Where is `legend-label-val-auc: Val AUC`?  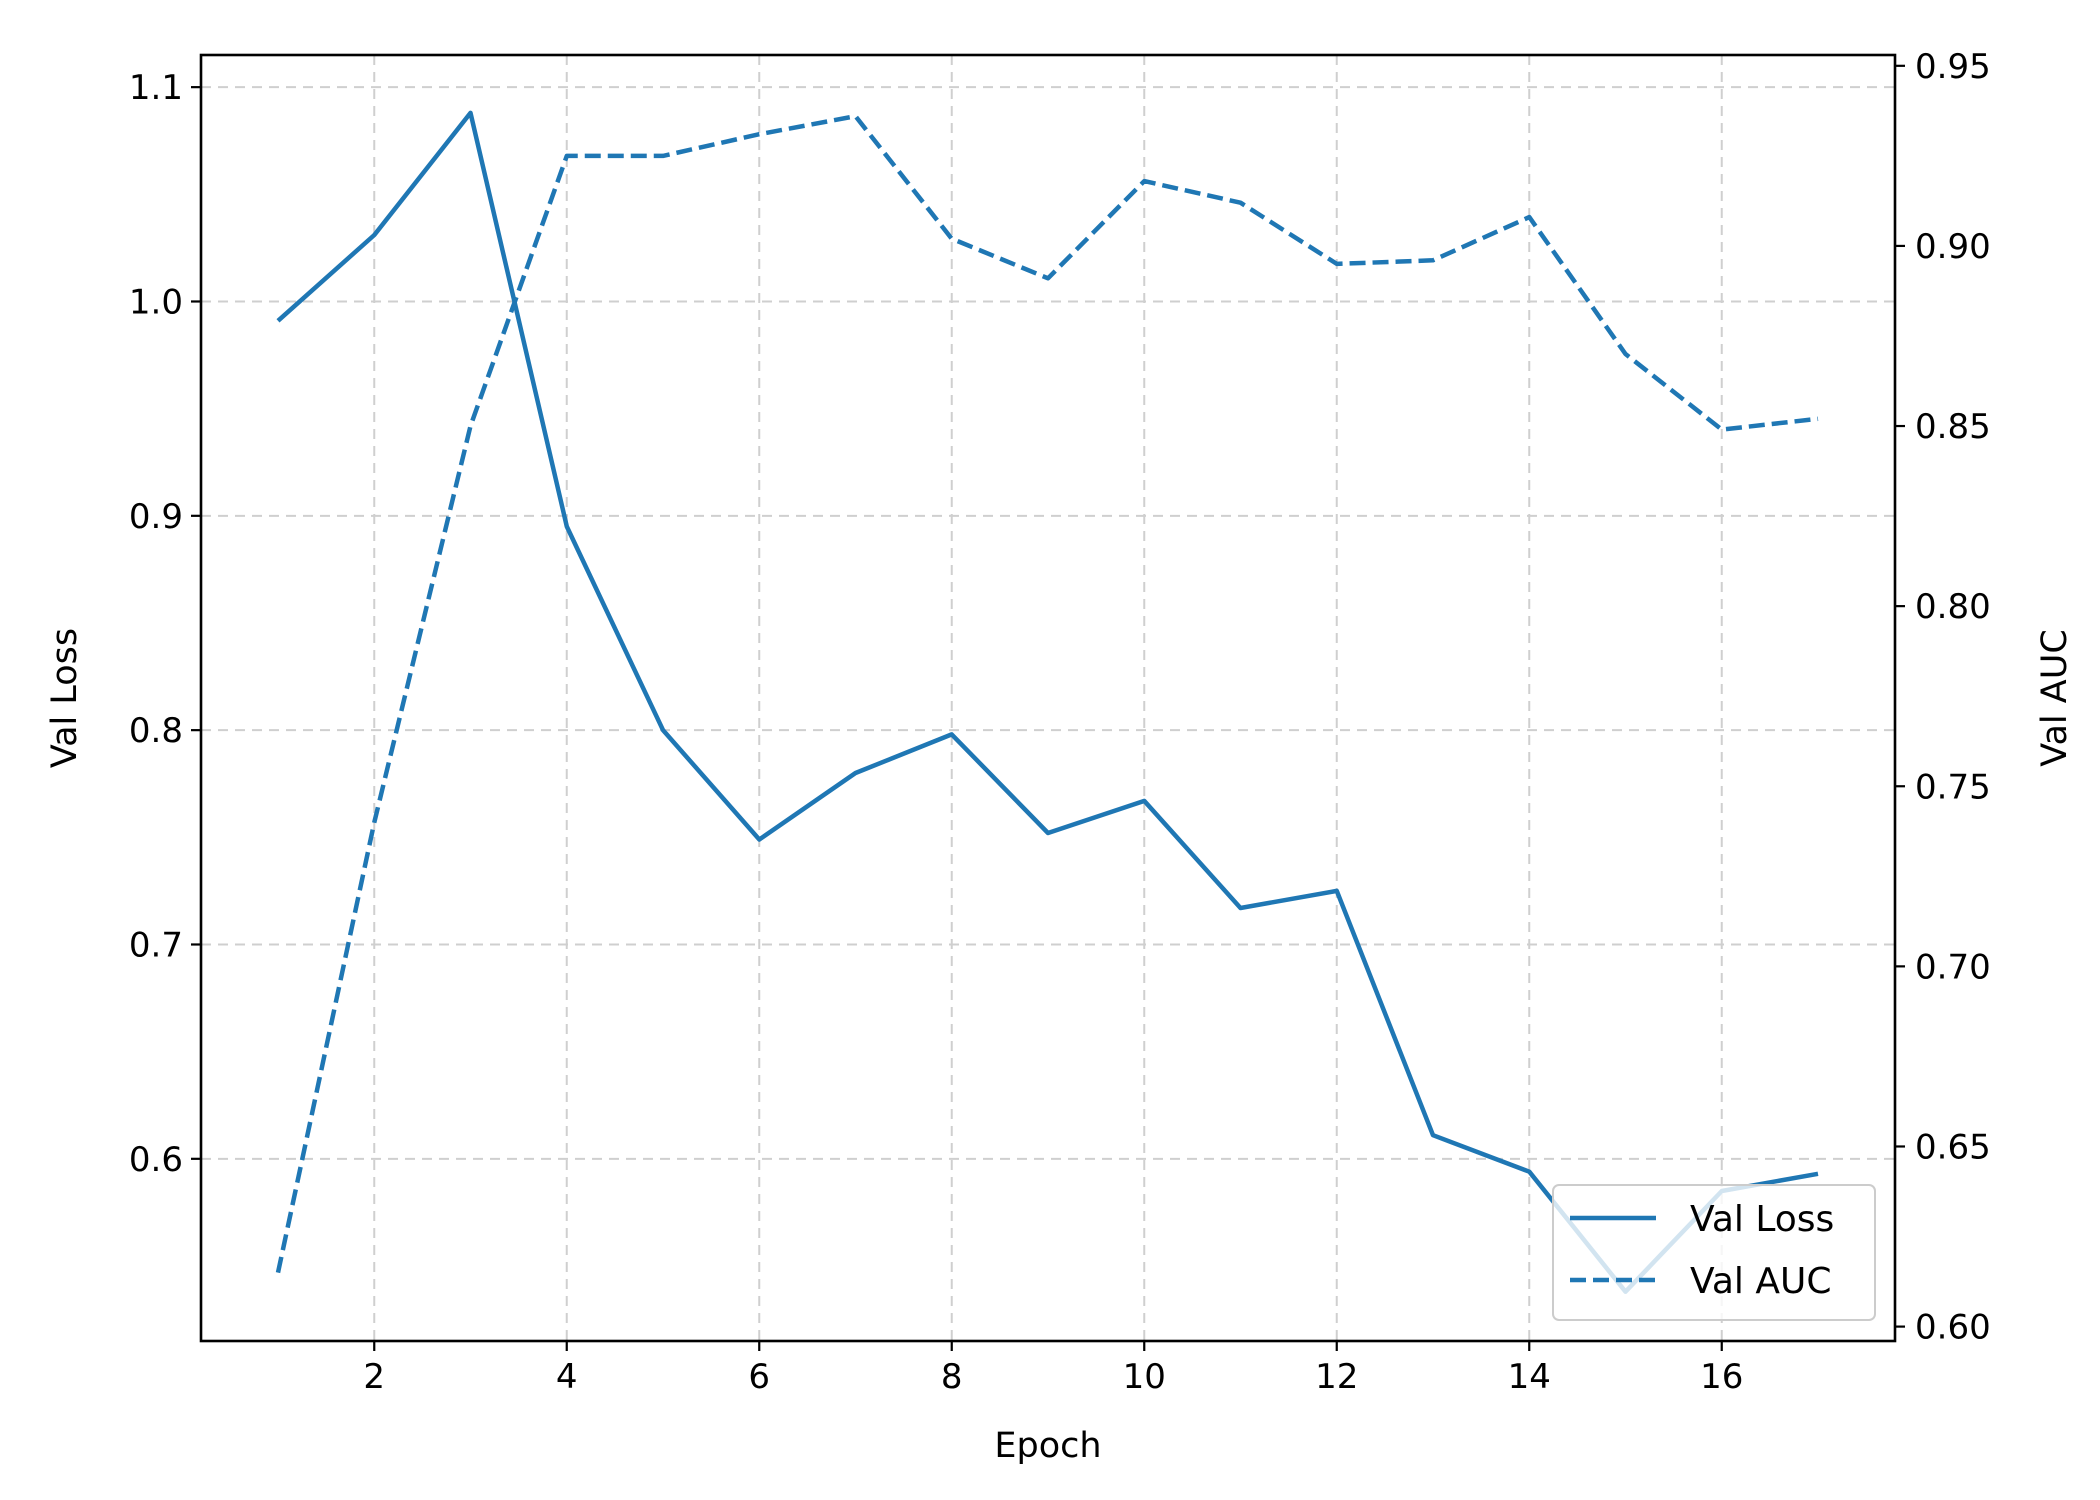
legend-label-val-auc: Val AUC is located at coordinates (1760, 1281).